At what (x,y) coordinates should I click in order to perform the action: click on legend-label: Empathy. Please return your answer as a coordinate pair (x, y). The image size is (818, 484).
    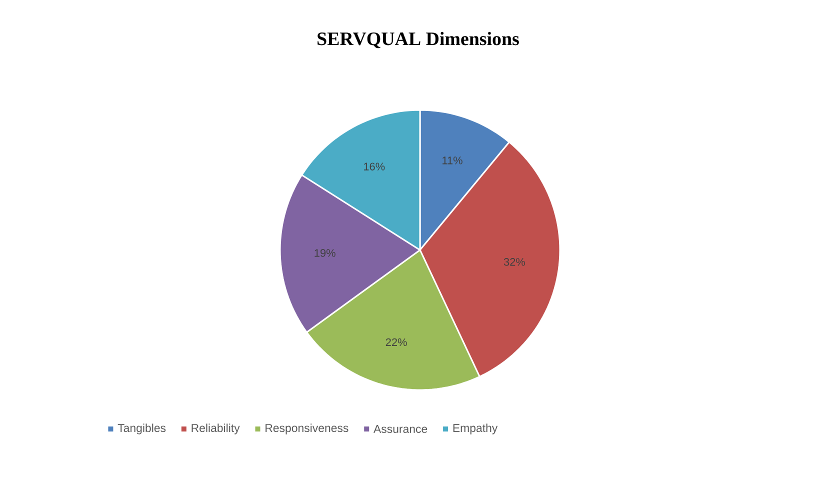
    Looking at the image, I should click on (475, 429).